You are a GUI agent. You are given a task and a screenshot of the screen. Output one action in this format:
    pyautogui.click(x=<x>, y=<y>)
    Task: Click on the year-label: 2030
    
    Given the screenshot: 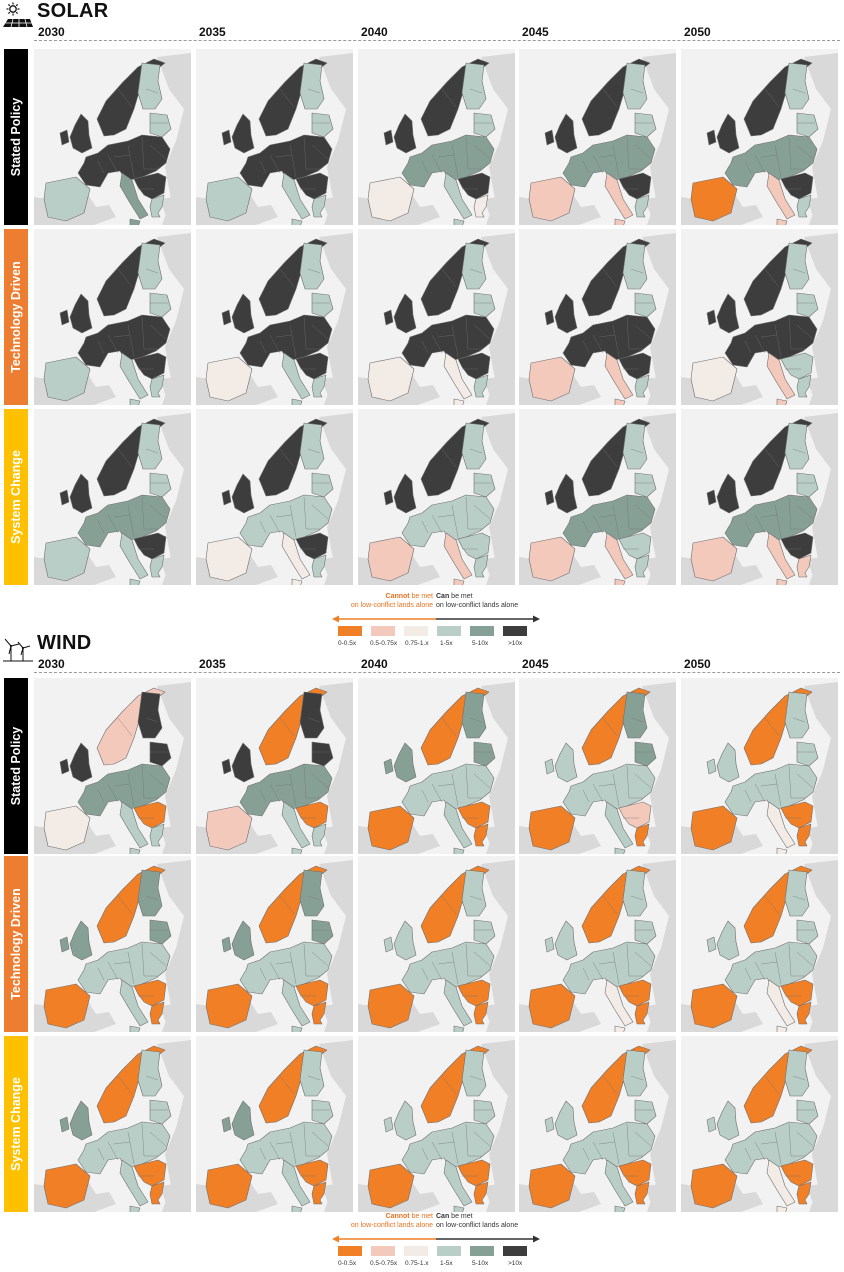 What is the action you would take?
    pyautogui.click(x=51, y=664)
    